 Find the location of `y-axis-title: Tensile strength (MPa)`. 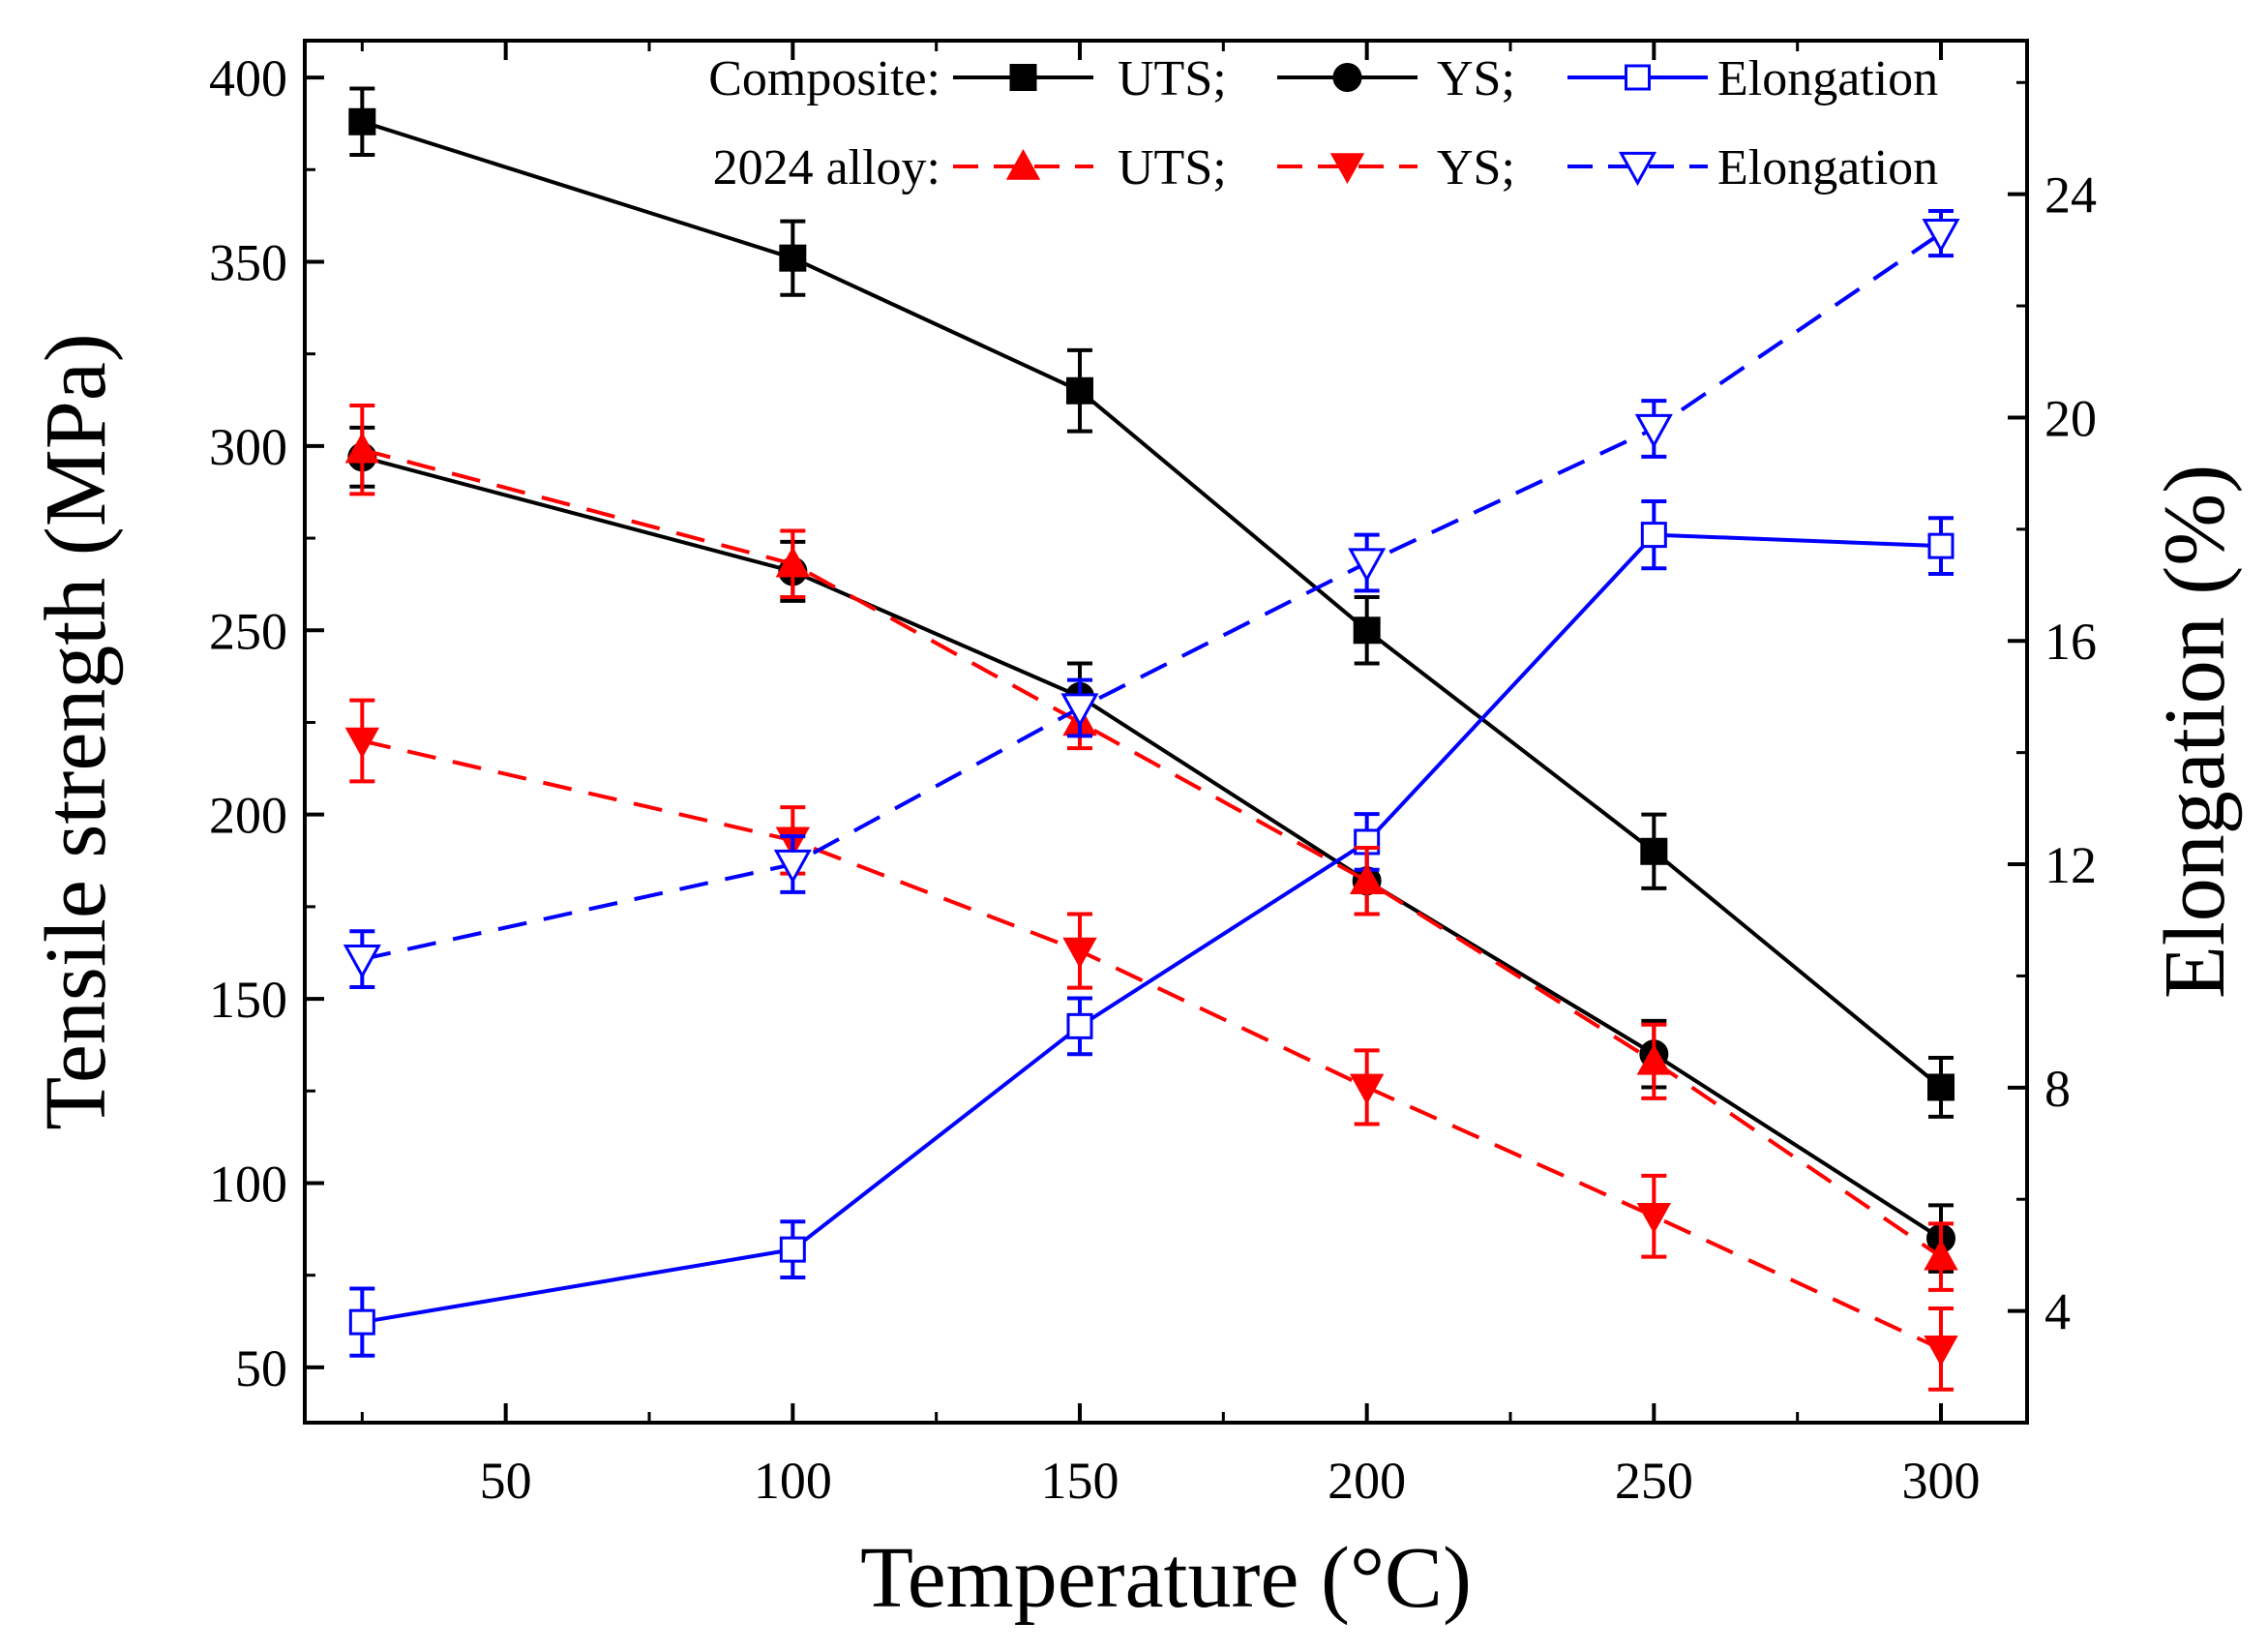

y-axis-title: Tensile strength (MPa) is located at coordinates (76, 732).